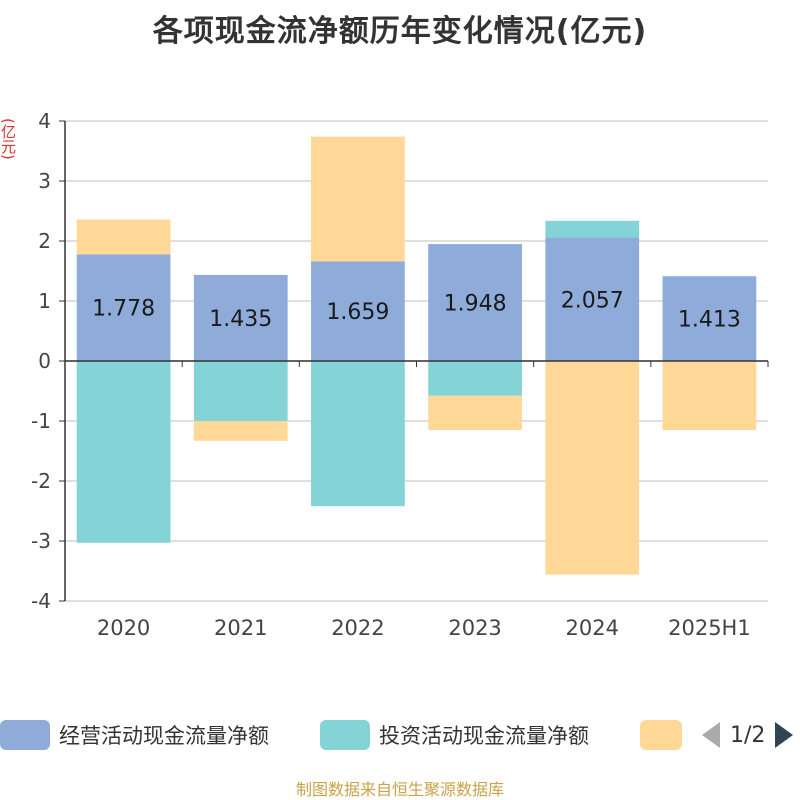 The image size is (800, 800). What do you see at coordinates (475, 378) in the screenshot?
I see `bar-series1-2023` at bounding box center [475, 378].